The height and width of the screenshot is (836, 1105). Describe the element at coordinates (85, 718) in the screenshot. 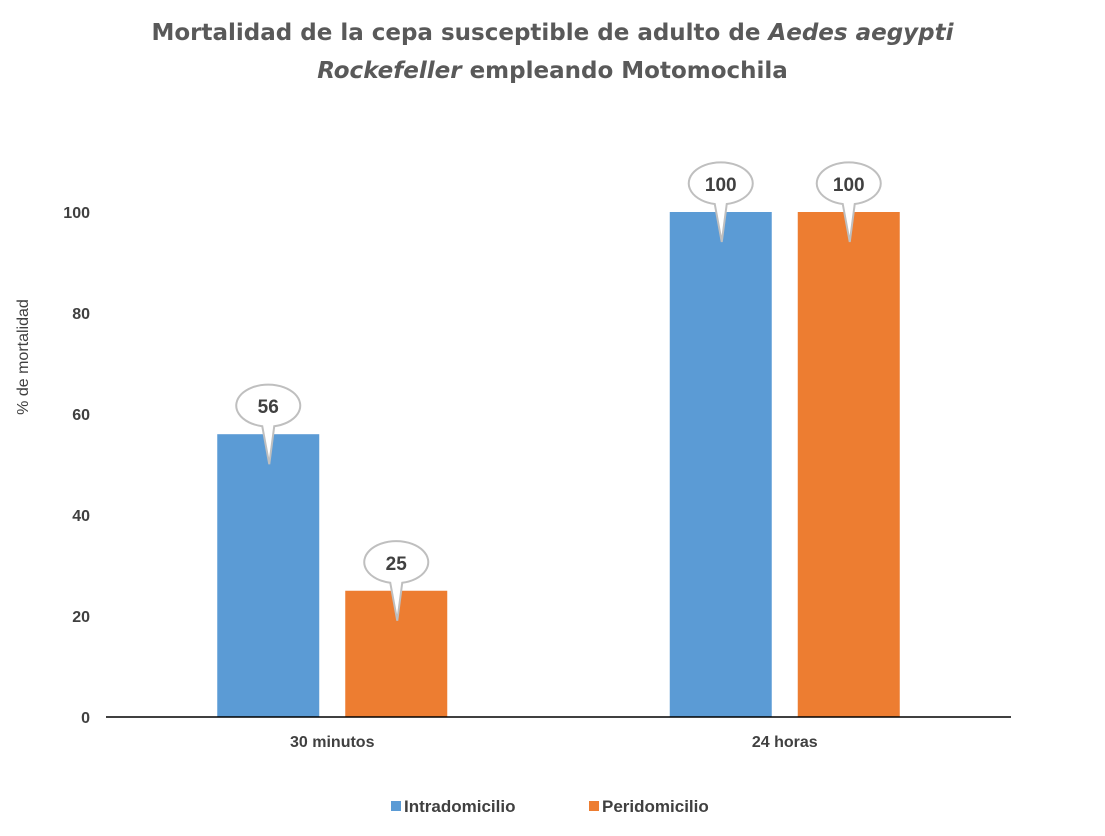

I see `y-tick-label: 0` at that location.